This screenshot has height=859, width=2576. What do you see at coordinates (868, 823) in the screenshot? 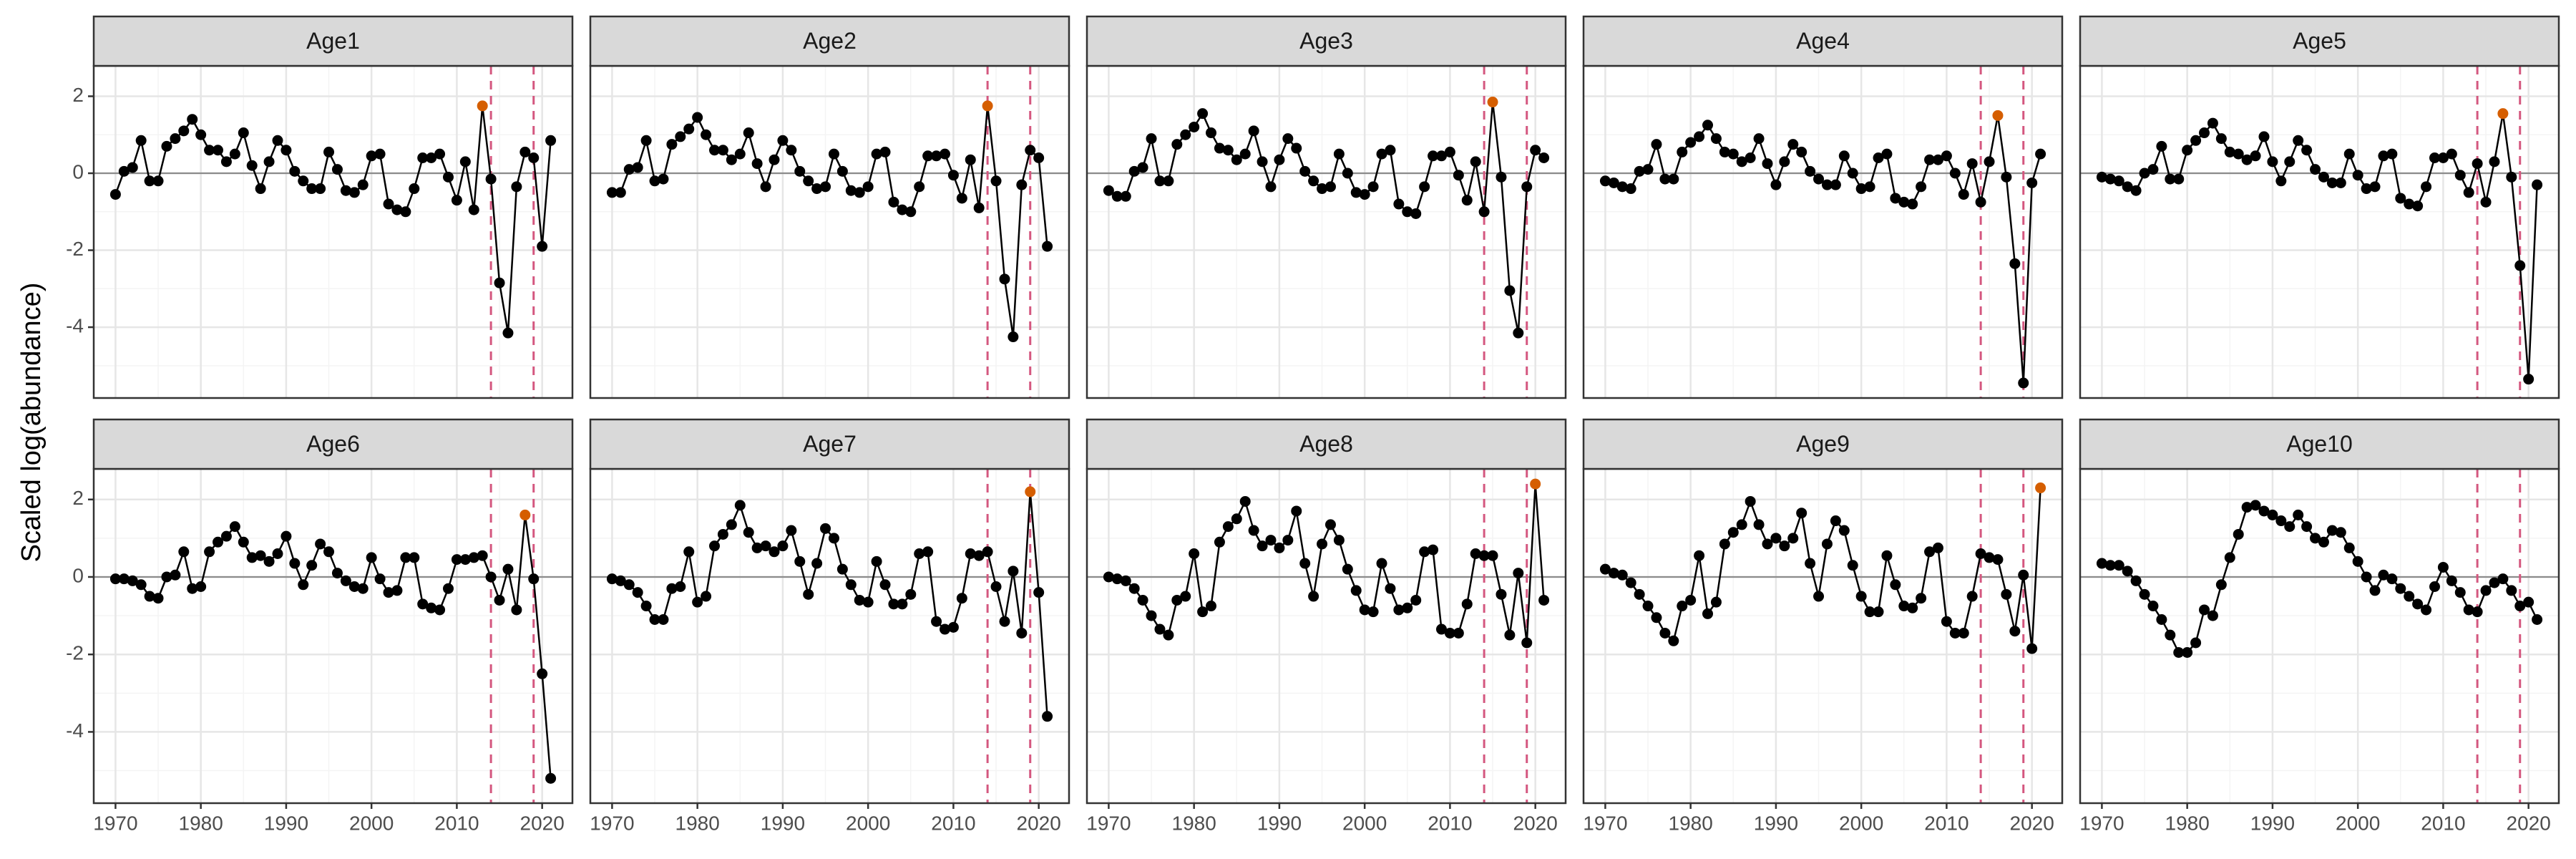
I see `x-tick-label: 2000` at bounding box center [868, 823].